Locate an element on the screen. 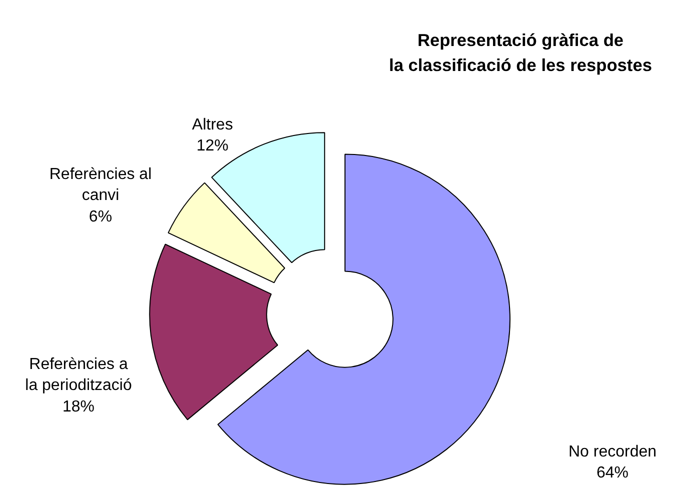 This screenshot has width=682, height=500. data-label: 64% is located at coordinates (612, 473).